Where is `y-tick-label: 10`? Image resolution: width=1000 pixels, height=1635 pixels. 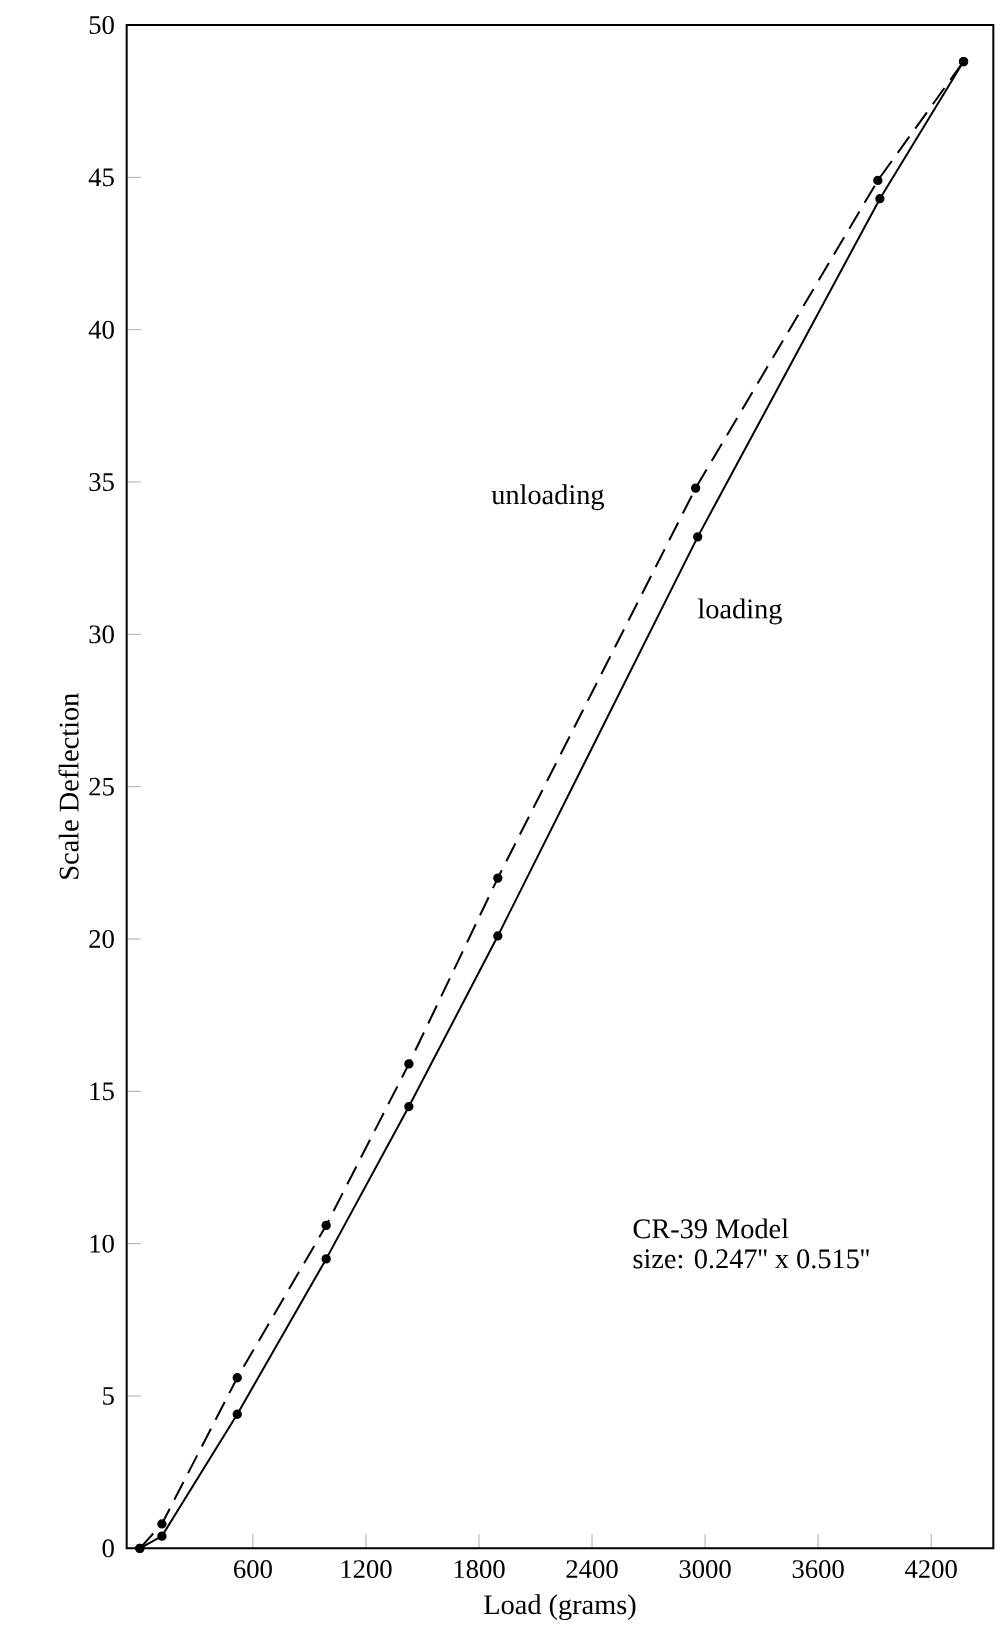 y-tick-label: 10 is located at coordinates (102, 1243).